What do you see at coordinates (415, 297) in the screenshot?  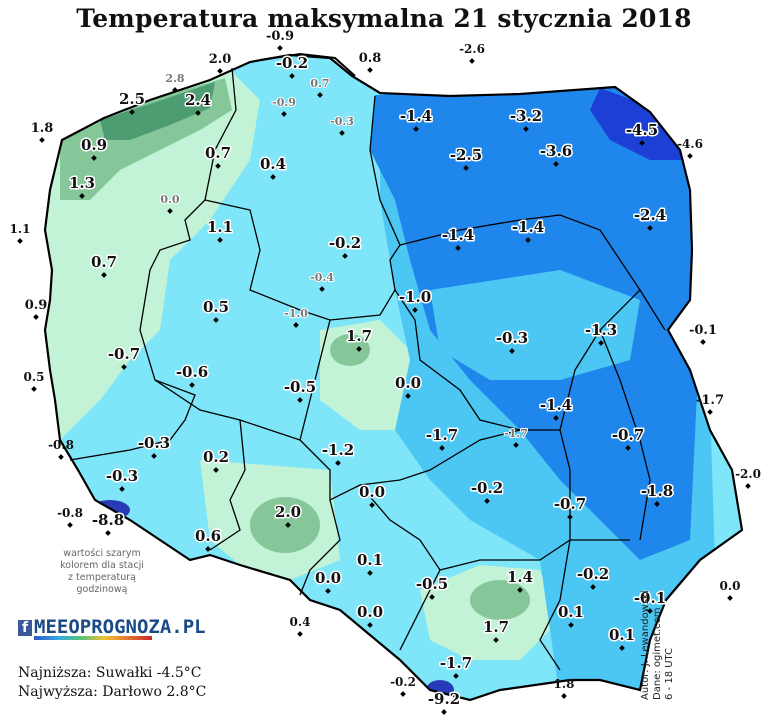 I see `station-value: -1.0` at bounding box center [415, 297].